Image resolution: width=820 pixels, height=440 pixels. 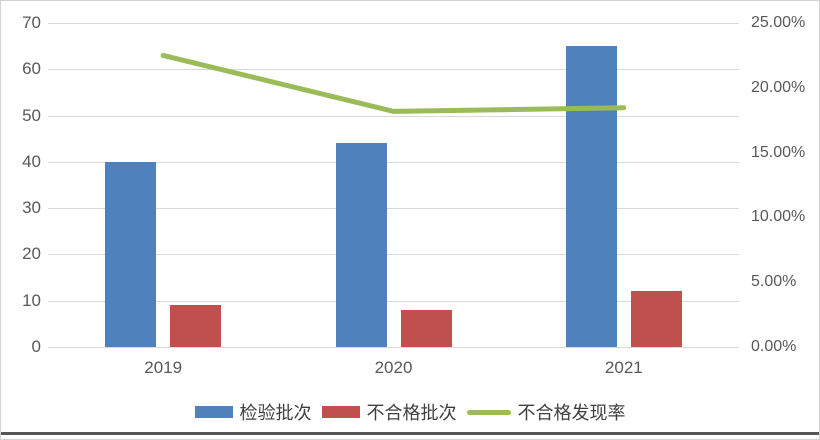 What do you see at coordinates (196, 326) in the screenshot?
I see `bar-unqualified-batches-2019` at bounding box center [196, 326].